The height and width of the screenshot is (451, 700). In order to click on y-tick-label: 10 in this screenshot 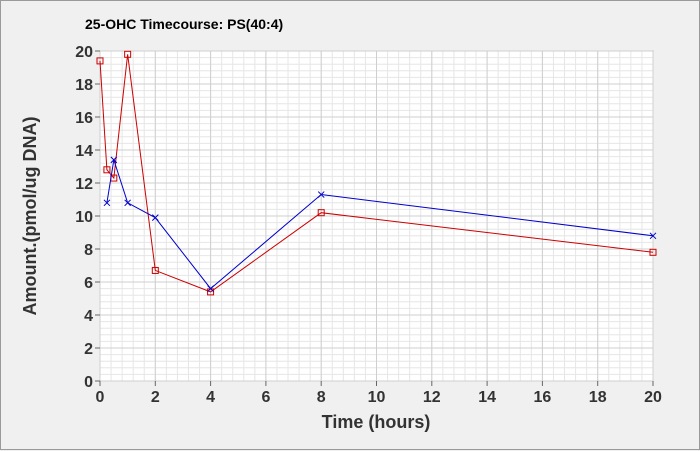, I will do `click(84, 217)`.